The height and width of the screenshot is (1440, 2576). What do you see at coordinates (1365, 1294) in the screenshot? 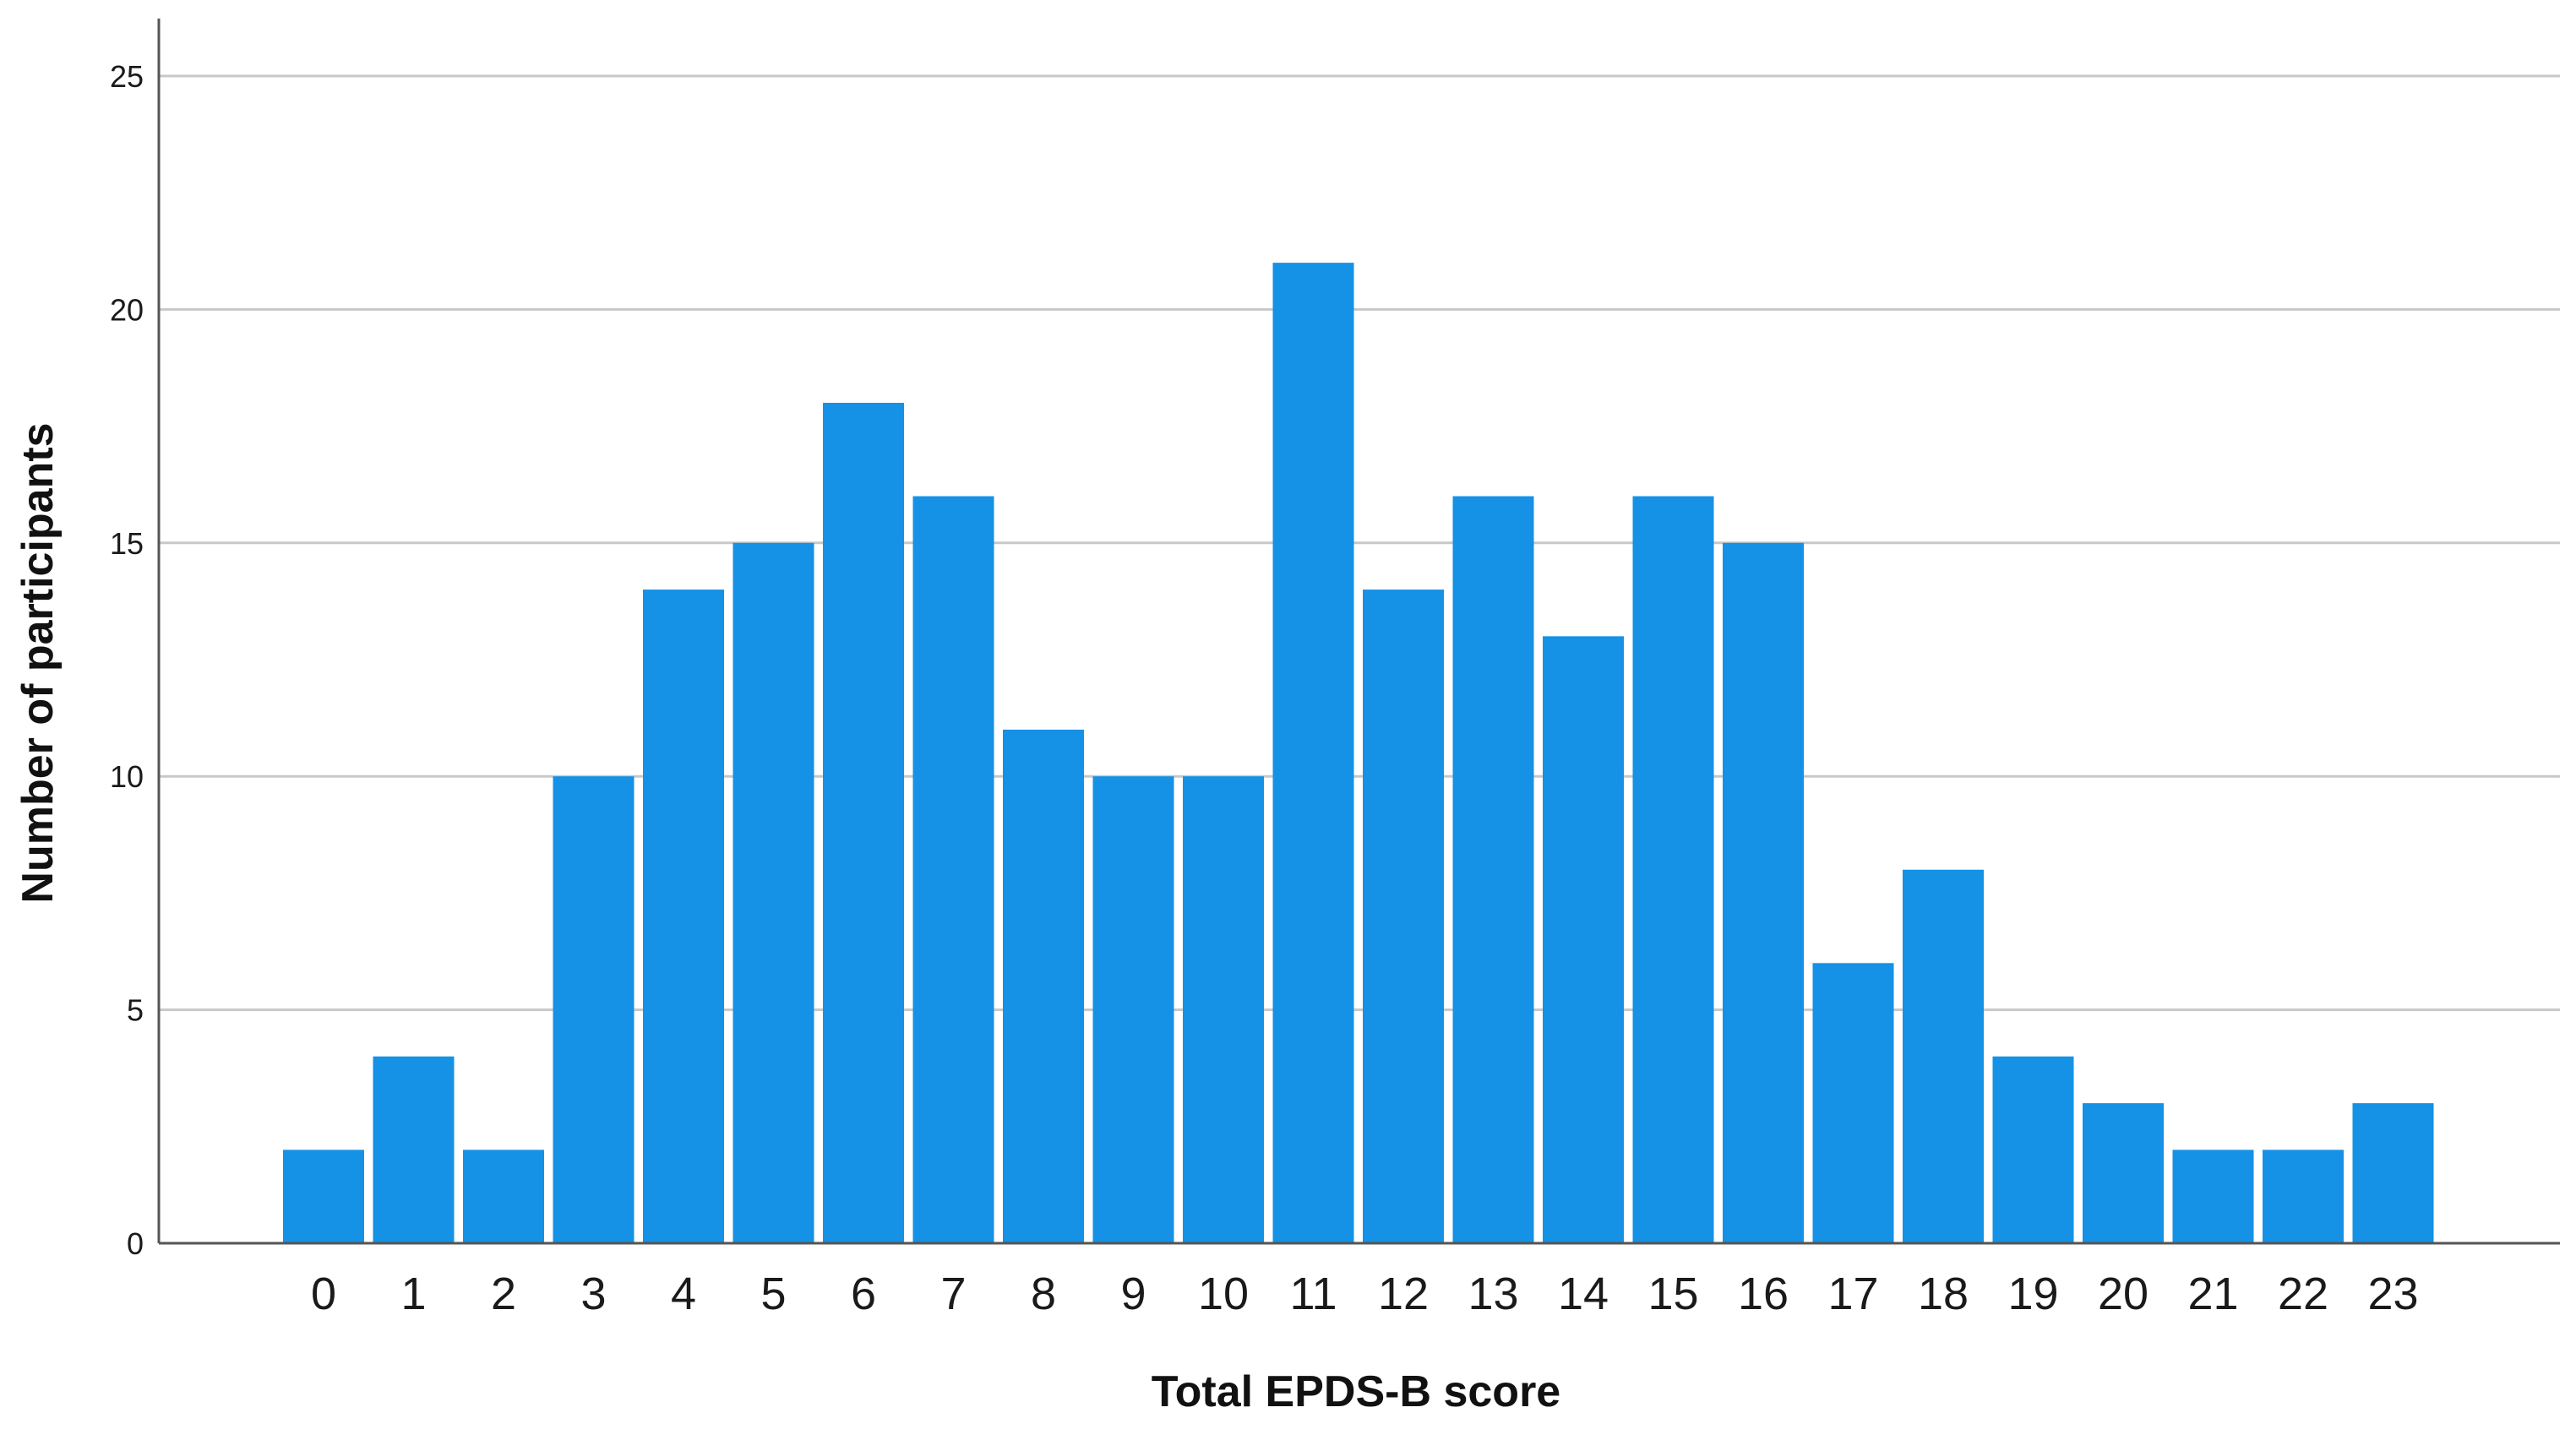
I see `x-tick-labels: 0 1 2 3 4 5 6 7 8 9 10 11 12 13 14 15 16 17 18 19 20 21 22 23` at bounding box center [1365, 1294].